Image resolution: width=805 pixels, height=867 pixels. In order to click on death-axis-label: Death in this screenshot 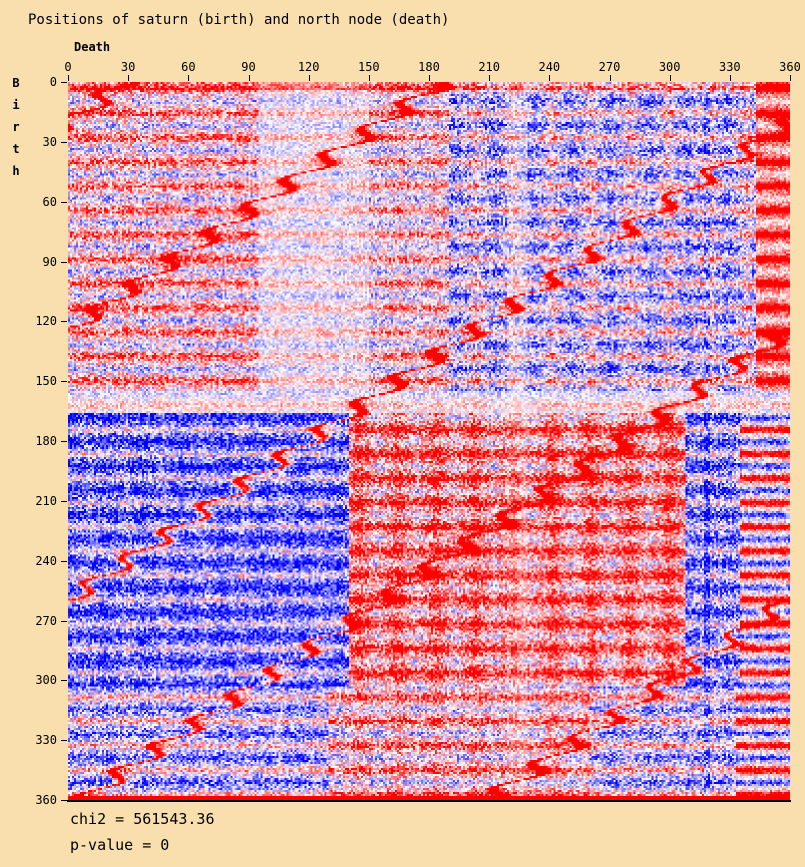, I will do `click(92, 47)`.